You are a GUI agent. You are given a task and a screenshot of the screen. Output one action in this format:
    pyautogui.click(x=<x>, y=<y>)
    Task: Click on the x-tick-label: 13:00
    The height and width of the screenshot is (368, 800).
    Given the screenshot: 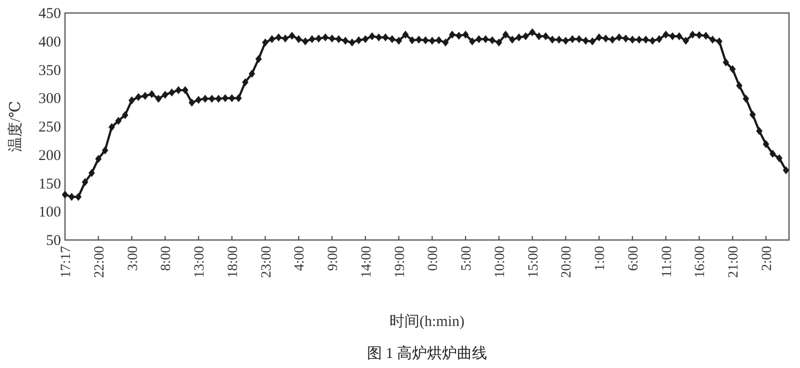 What is the action you would take?
    pyautogui.click(x=200, y=262)
    